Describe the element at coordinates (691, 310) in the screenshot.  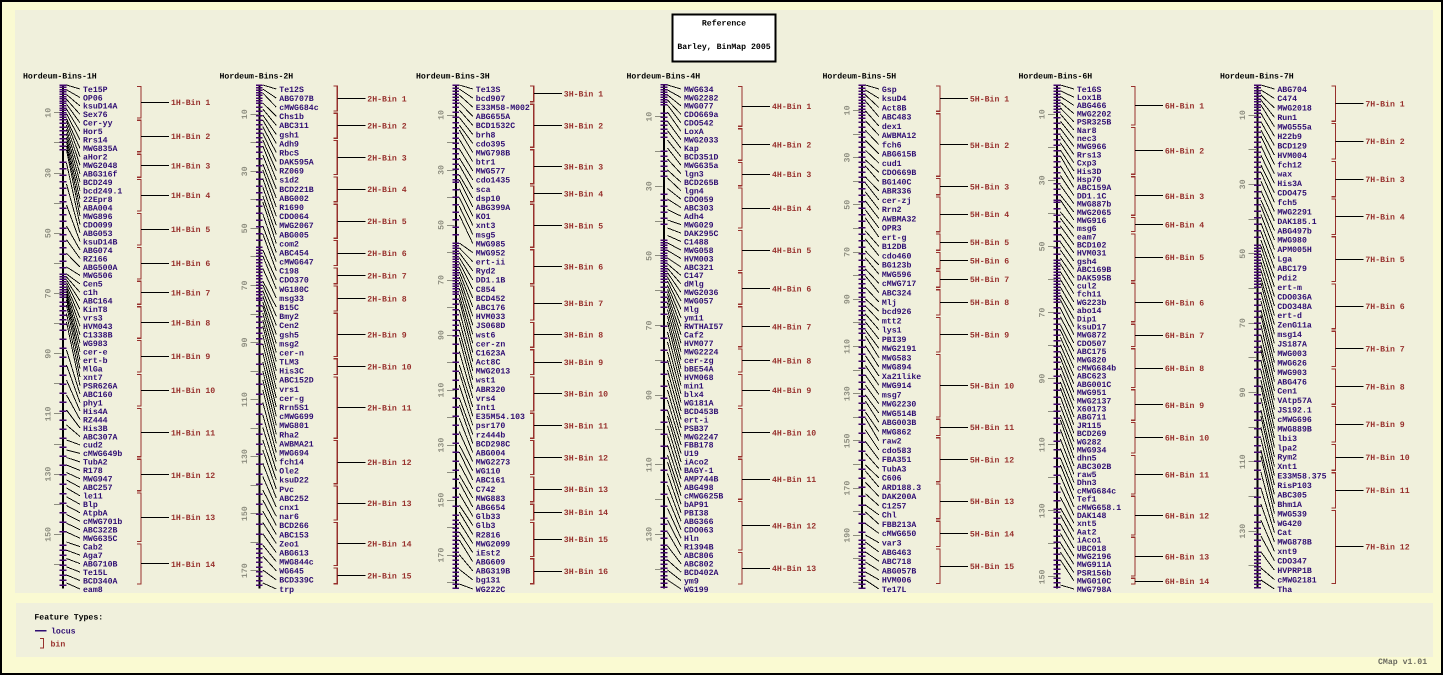
I see `svg-text: Mlg` at that location.